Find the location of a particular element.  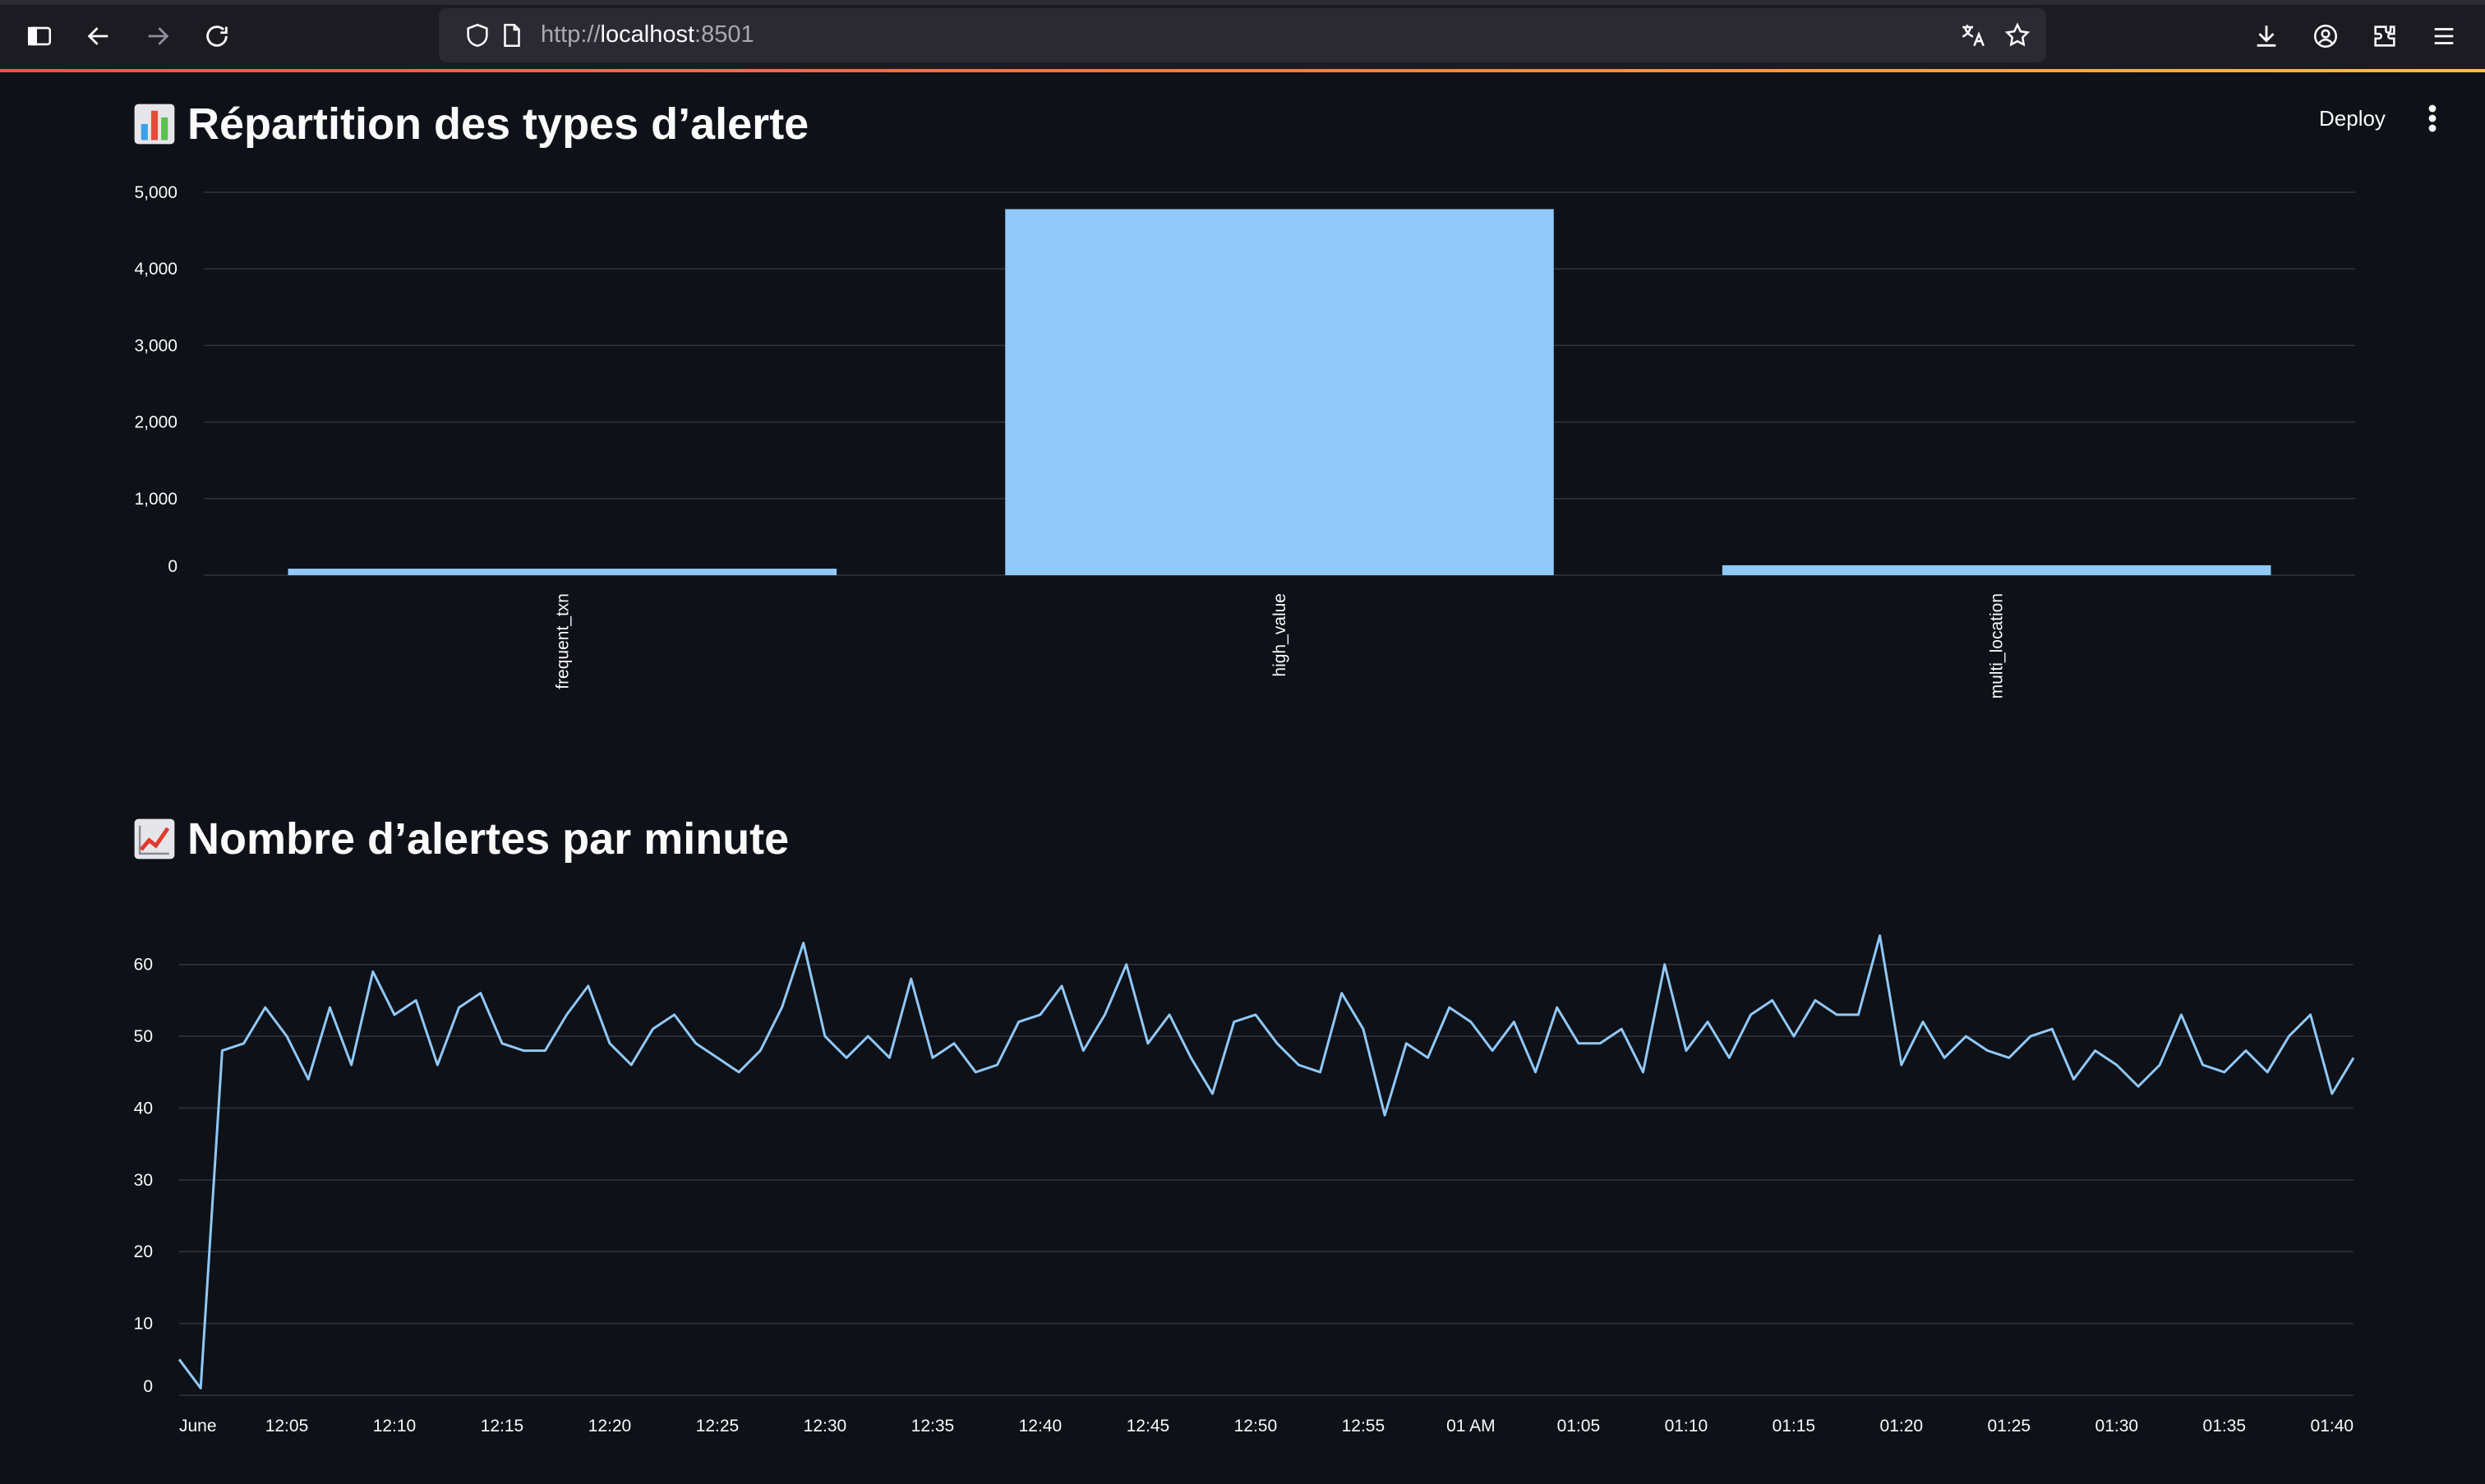

y-tick-label: 5,000 is located at coordinates (156, 192).